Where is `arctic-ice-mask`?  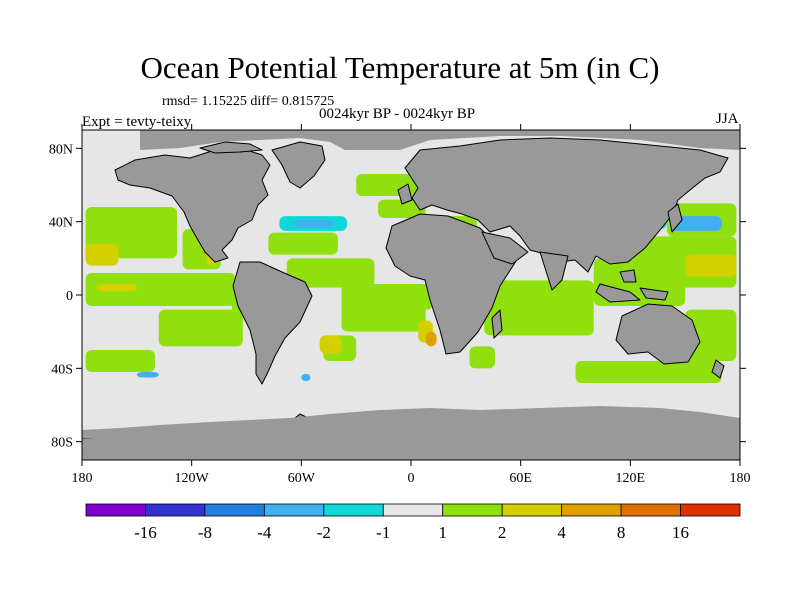
arctic-ice-mask is located at coordinates (440, 140).